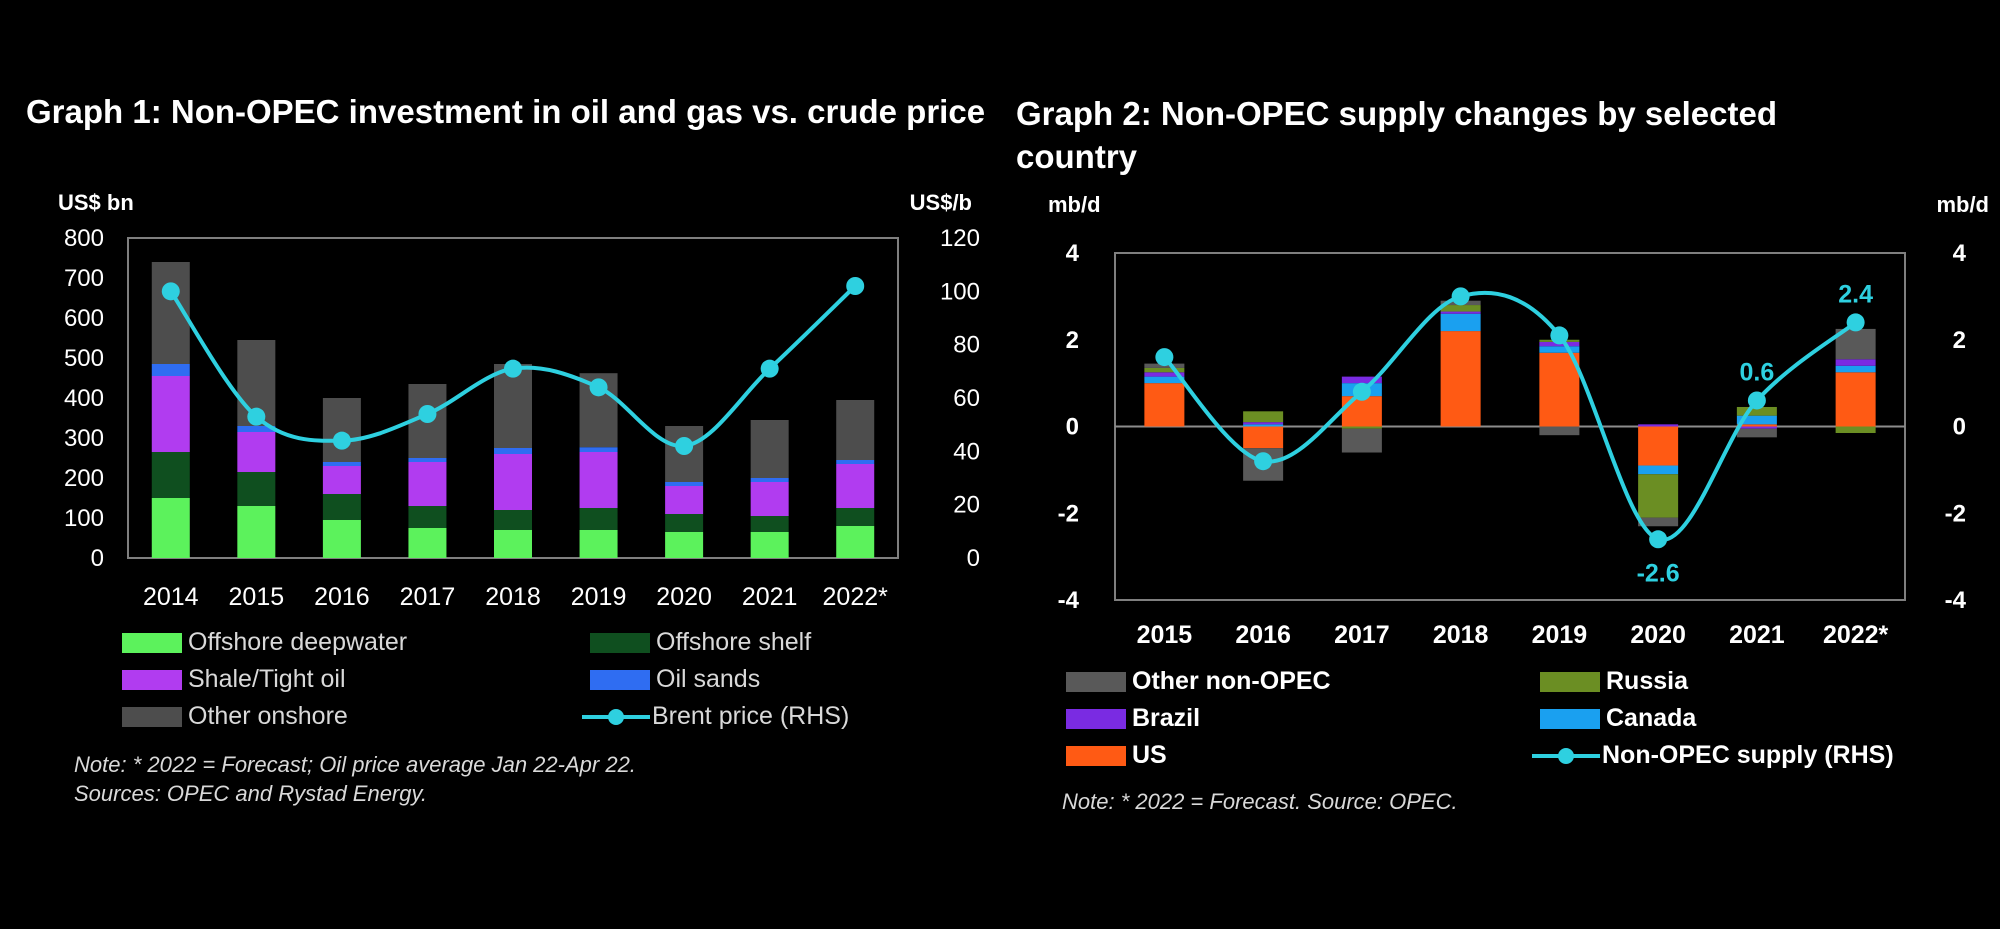 The image size is (2000, 929). What do you see at coordinates (769, 449) in the screenshot?
I see `other-onshore-bar` at bounding box center [769, 449].